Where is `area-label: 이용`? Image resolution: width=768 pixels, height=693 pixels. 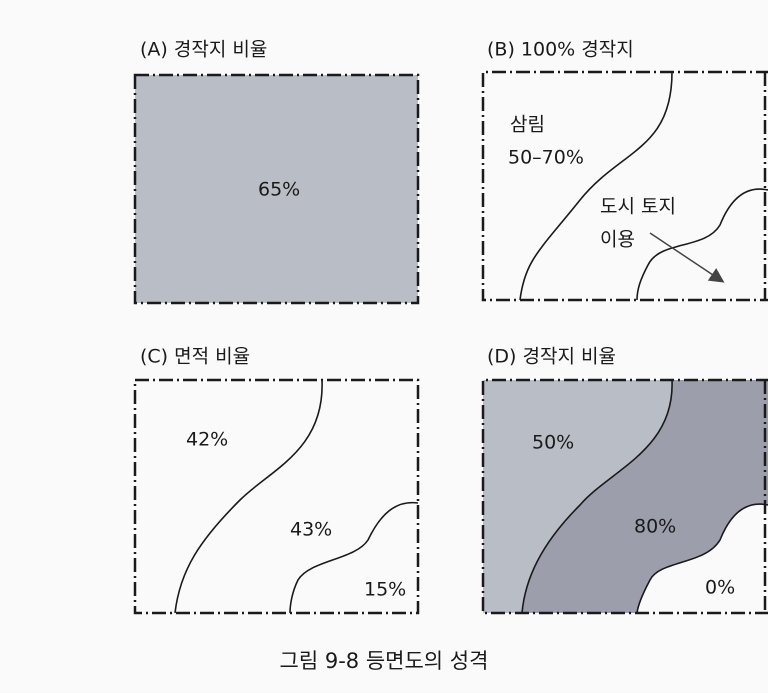 area-label: 이용 is located at coordinates (617, 240).